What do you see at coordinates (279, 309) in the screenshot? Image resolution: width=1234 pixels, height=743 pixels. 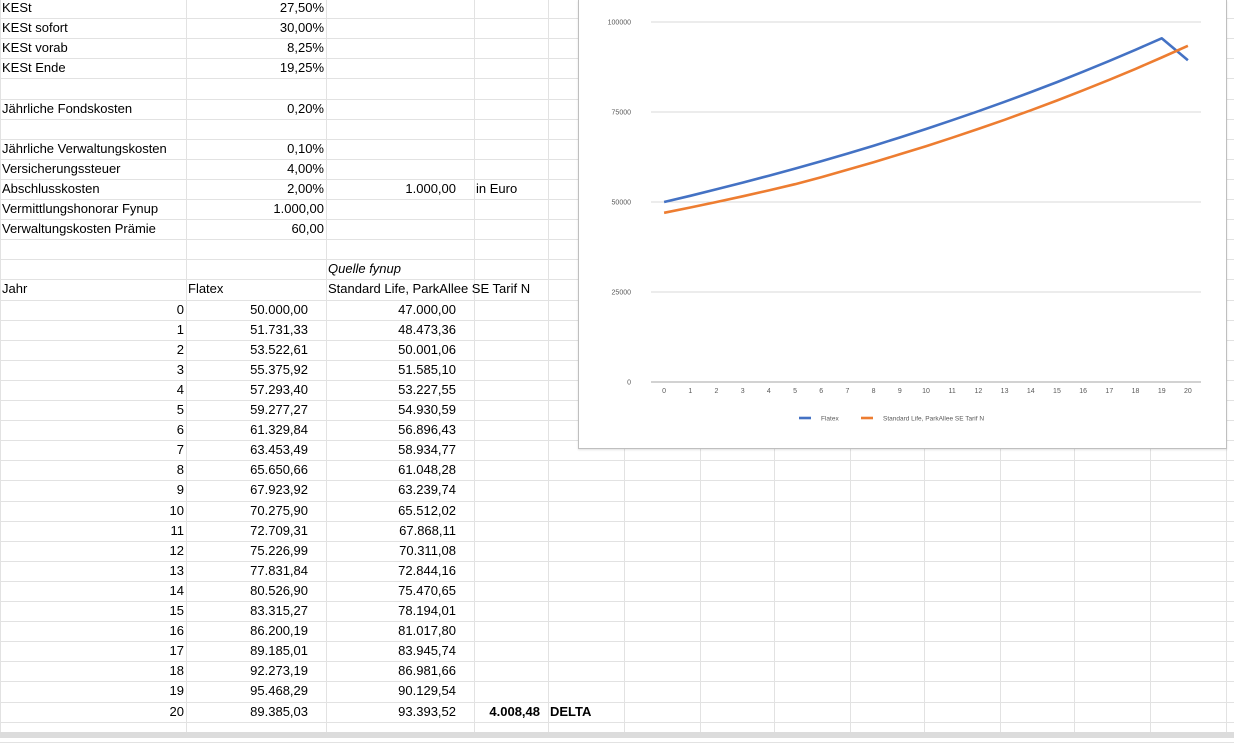 I see `flatex-value-cell: 50.000,00` at bounding box center [279, 309].